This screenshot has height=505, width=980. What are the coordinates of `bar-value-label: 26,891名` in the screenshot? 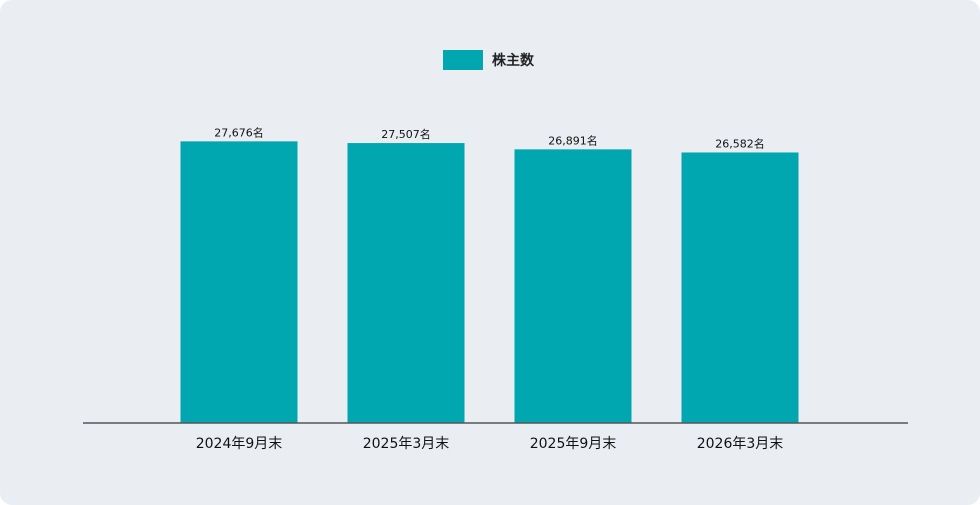 It's located at (573, 140).